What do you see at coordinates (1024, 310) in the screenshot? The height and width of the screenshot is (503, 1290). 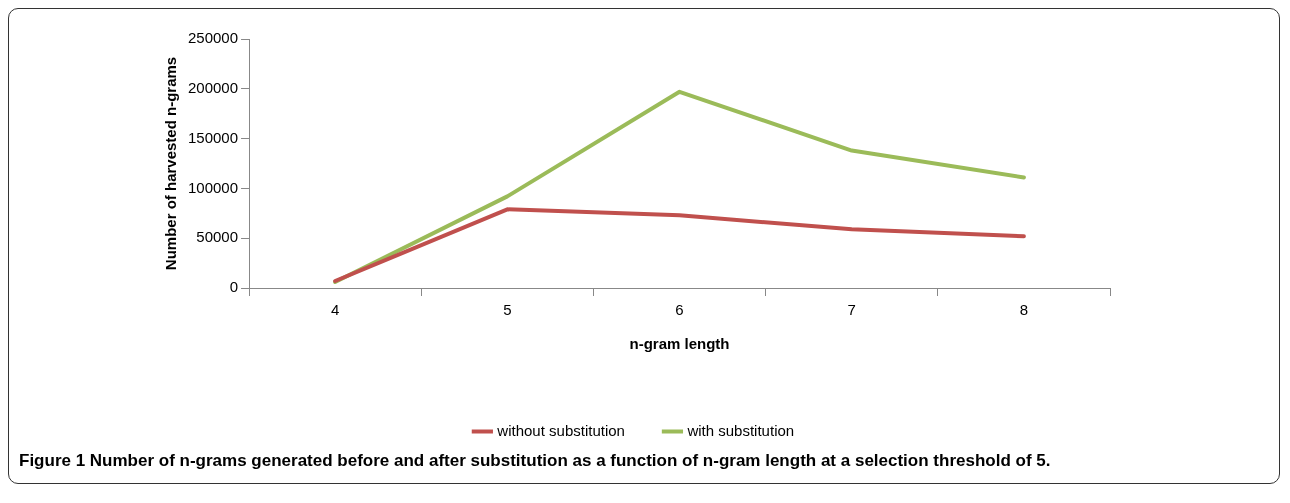 I see `x-tick-label: 8` at bounding box center [1024, 310].